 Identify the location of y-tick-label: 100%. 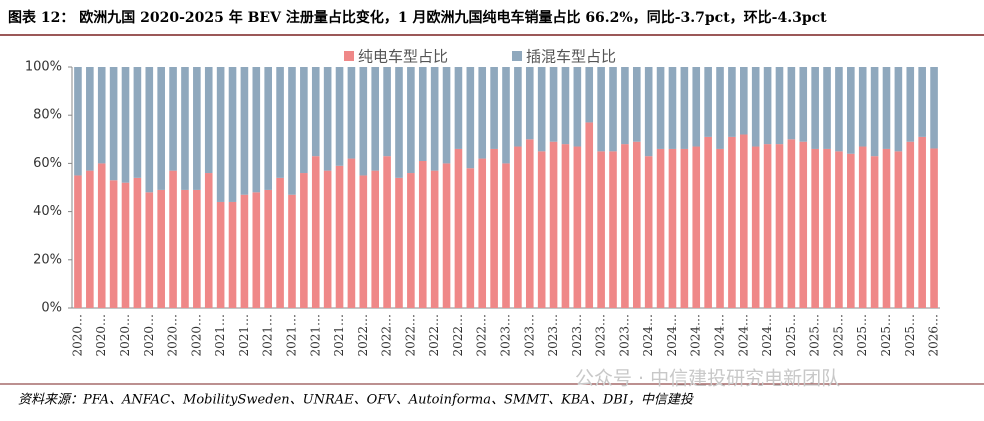
(43, 67).